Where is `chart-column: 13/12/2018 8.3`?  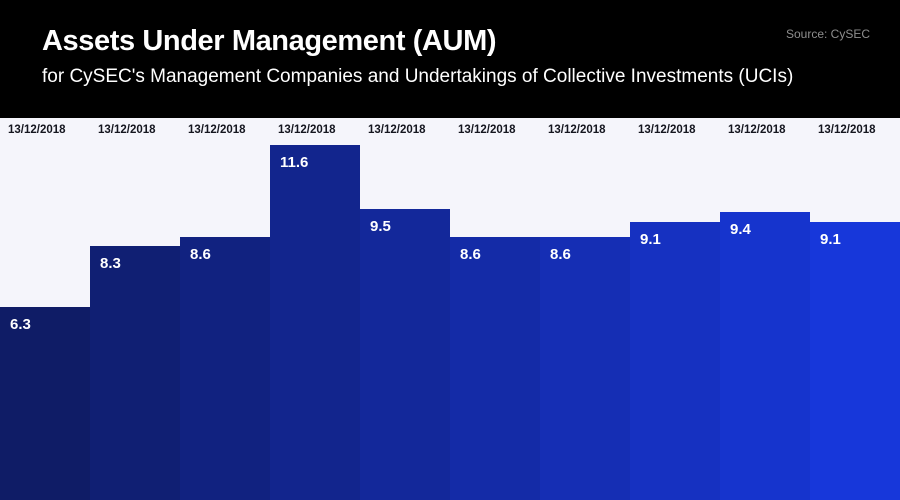
chart-column: 13/12/2018 8.3 is located at coordinates (135, 309).